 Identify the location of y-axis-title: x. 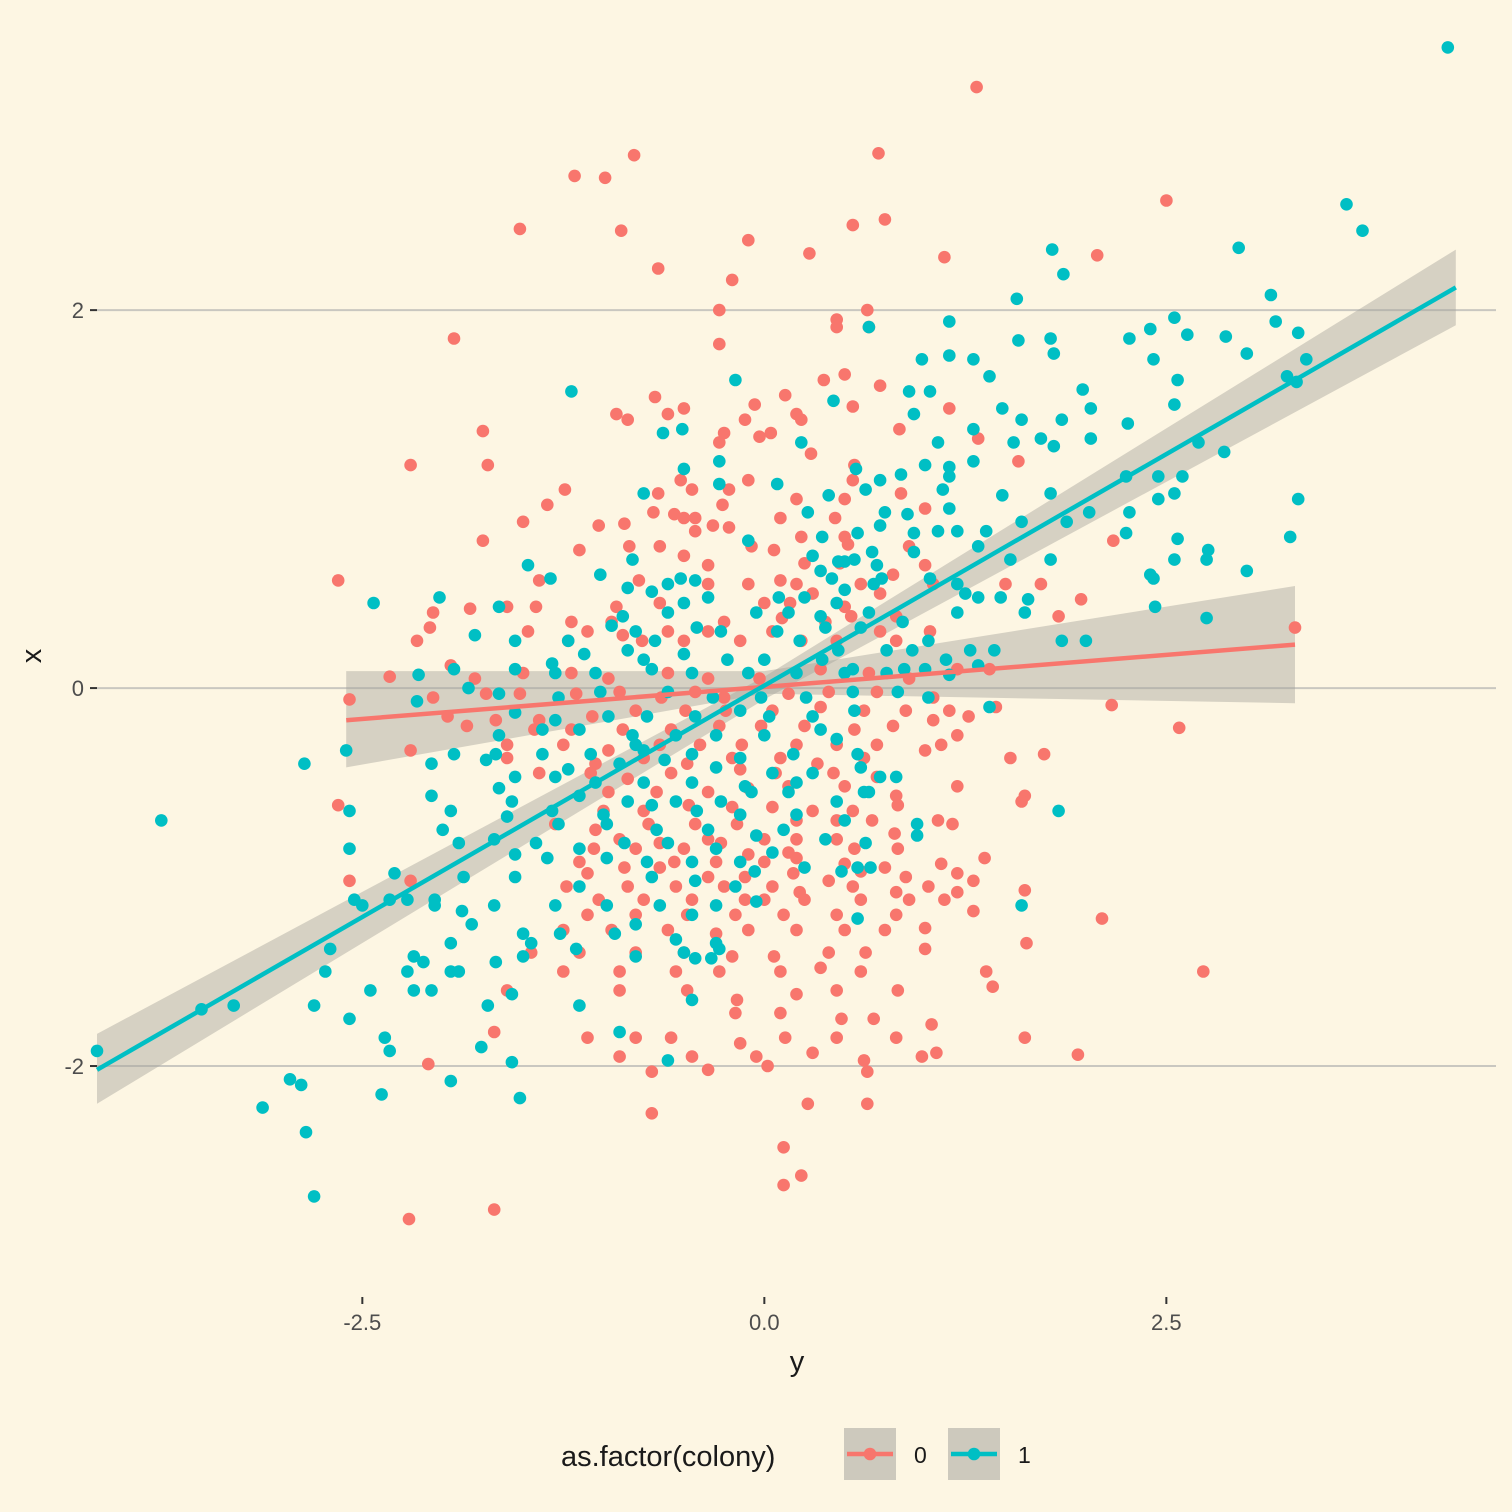
(32, 655).